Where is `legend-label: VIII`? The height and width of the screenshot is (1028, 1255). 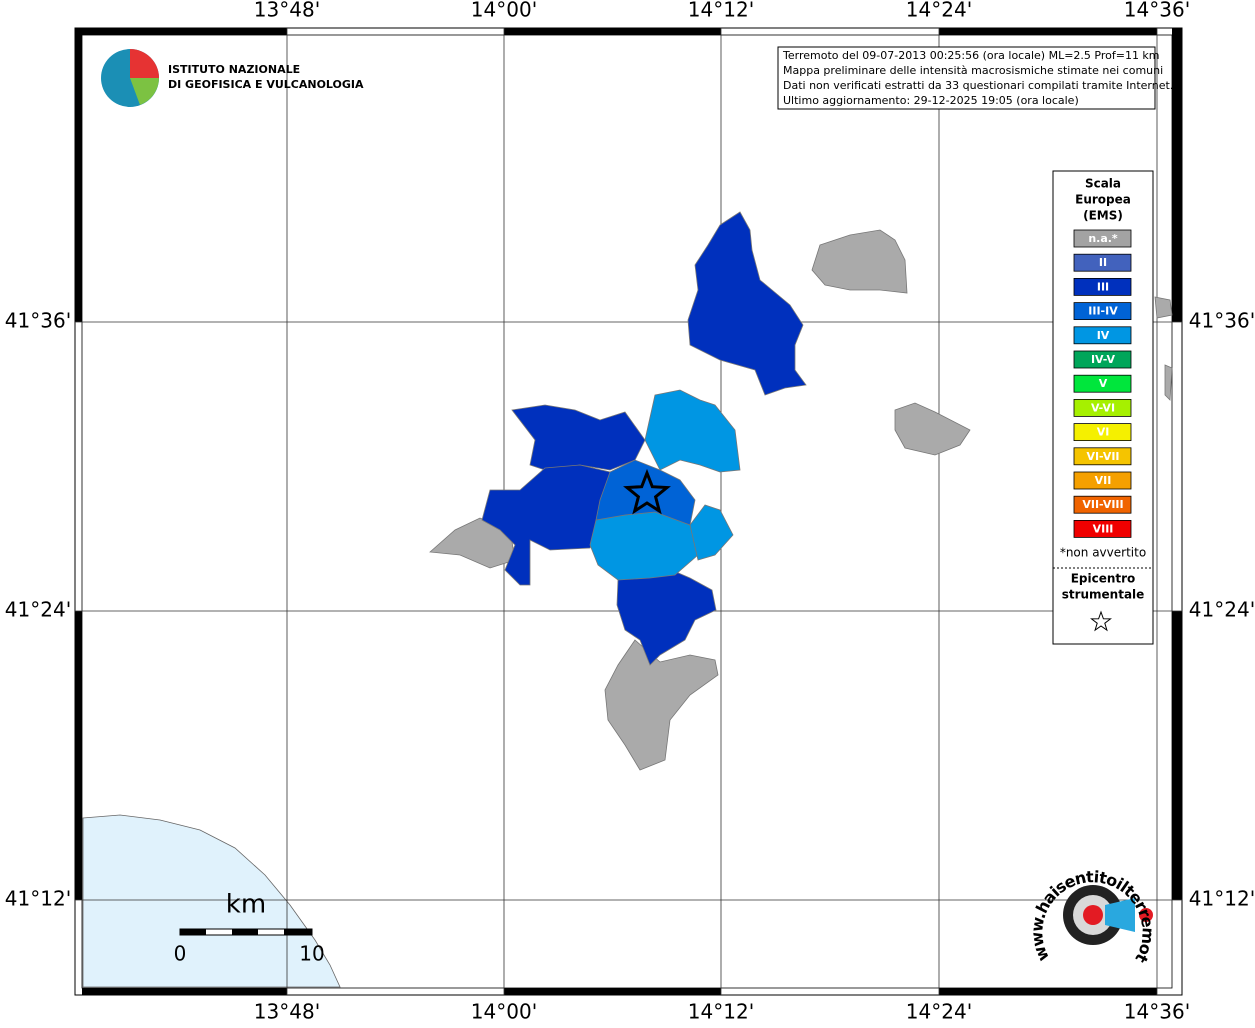
legend-label: VIII is located at coordinates (1103, 528).